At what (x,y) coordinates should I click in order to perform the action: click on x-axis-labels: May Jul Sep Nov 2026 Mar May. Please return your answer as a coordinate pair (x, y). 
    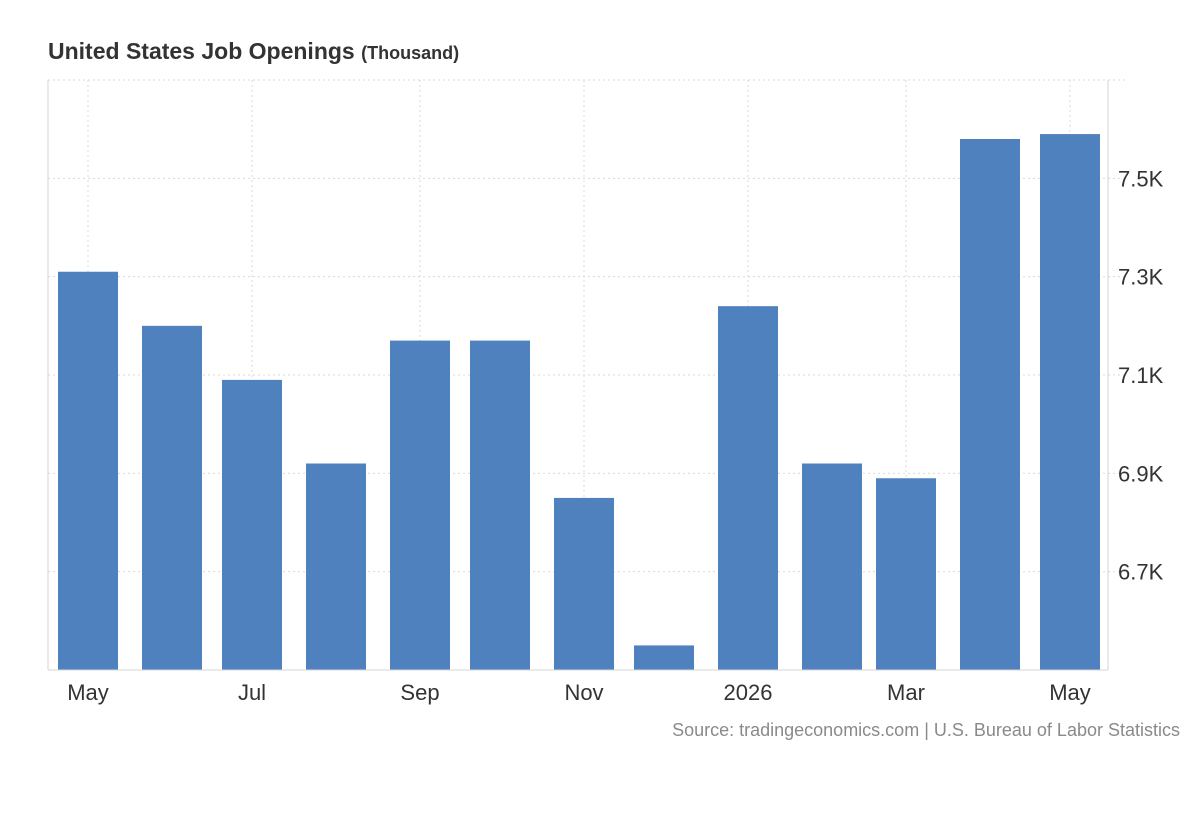
    Looking at the image, I should click on (579, 692).